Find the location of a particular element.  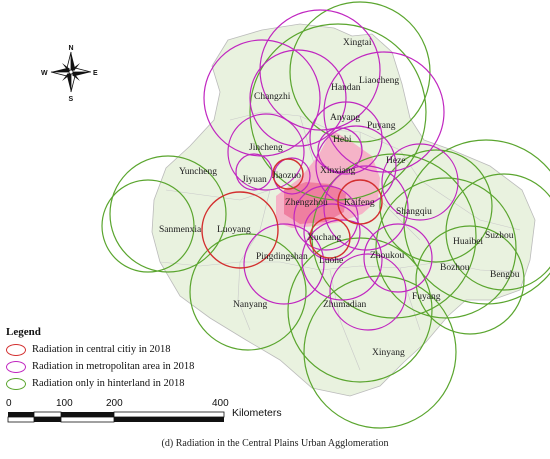

city-label-xinxiang: Xinxiang is located at coordinates (338, 171).